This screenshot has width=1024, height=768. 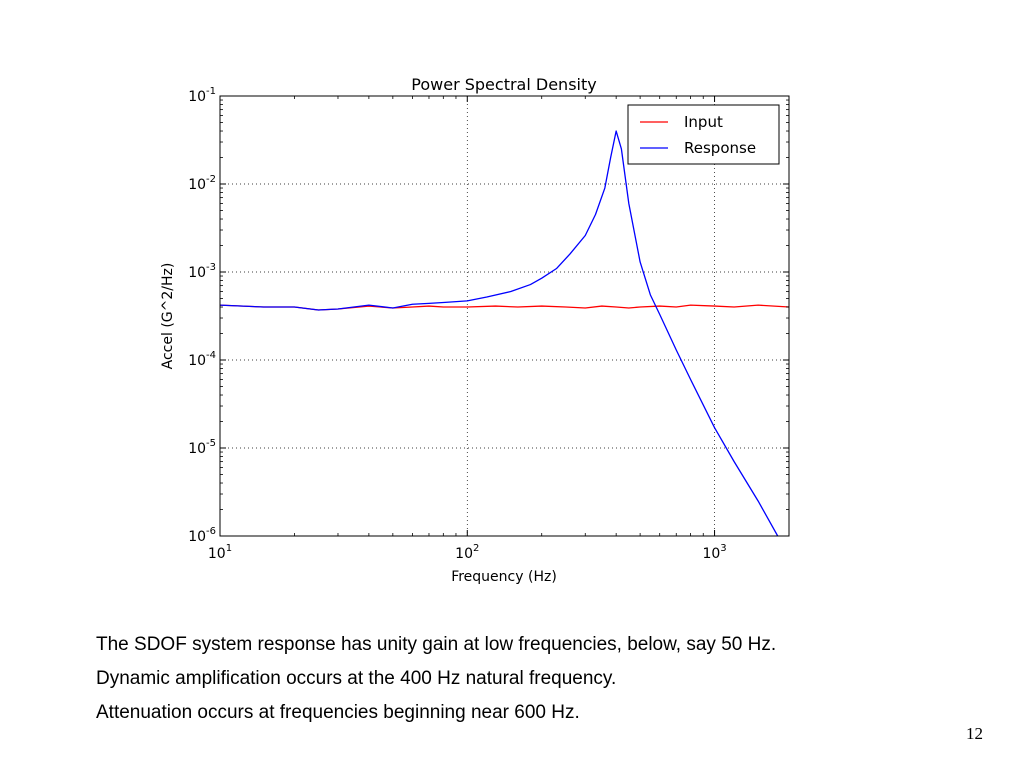 What do you see at coordinates (974, 733) in the screenshot?
I see `page-number: 12` at bounding box center [974, 733].